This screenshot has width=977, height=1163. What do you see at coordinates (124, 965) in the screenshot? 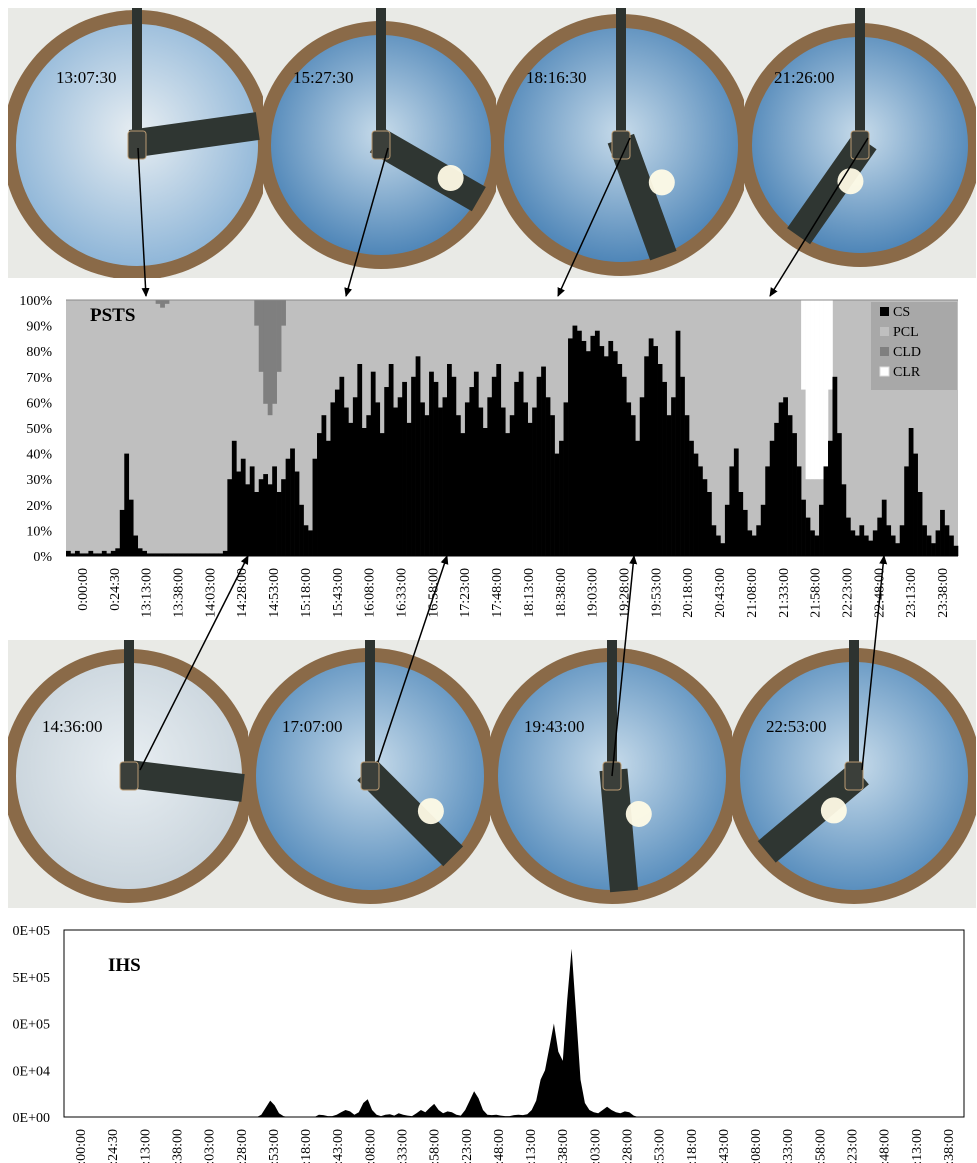
I see `ihs-chart-title: IHS` at bounding box center [124, 965].